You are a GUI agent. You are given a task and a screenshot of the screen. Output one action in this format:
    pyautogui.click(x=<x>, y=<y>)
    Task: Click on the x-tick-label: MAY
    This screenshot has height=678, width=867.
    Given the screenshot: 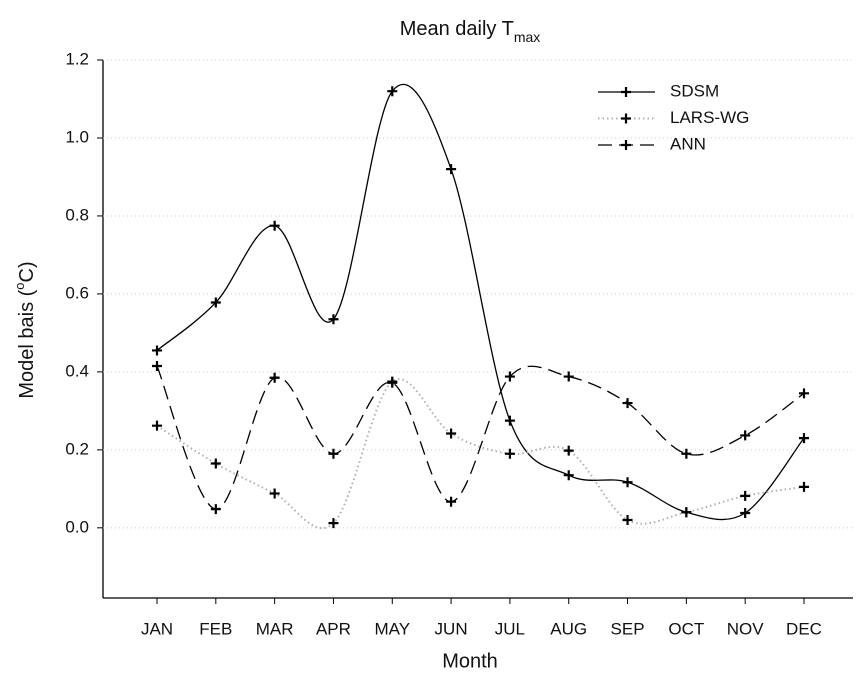 What is the action you would take?
    pyautogui.click(x=392, y=628)
    